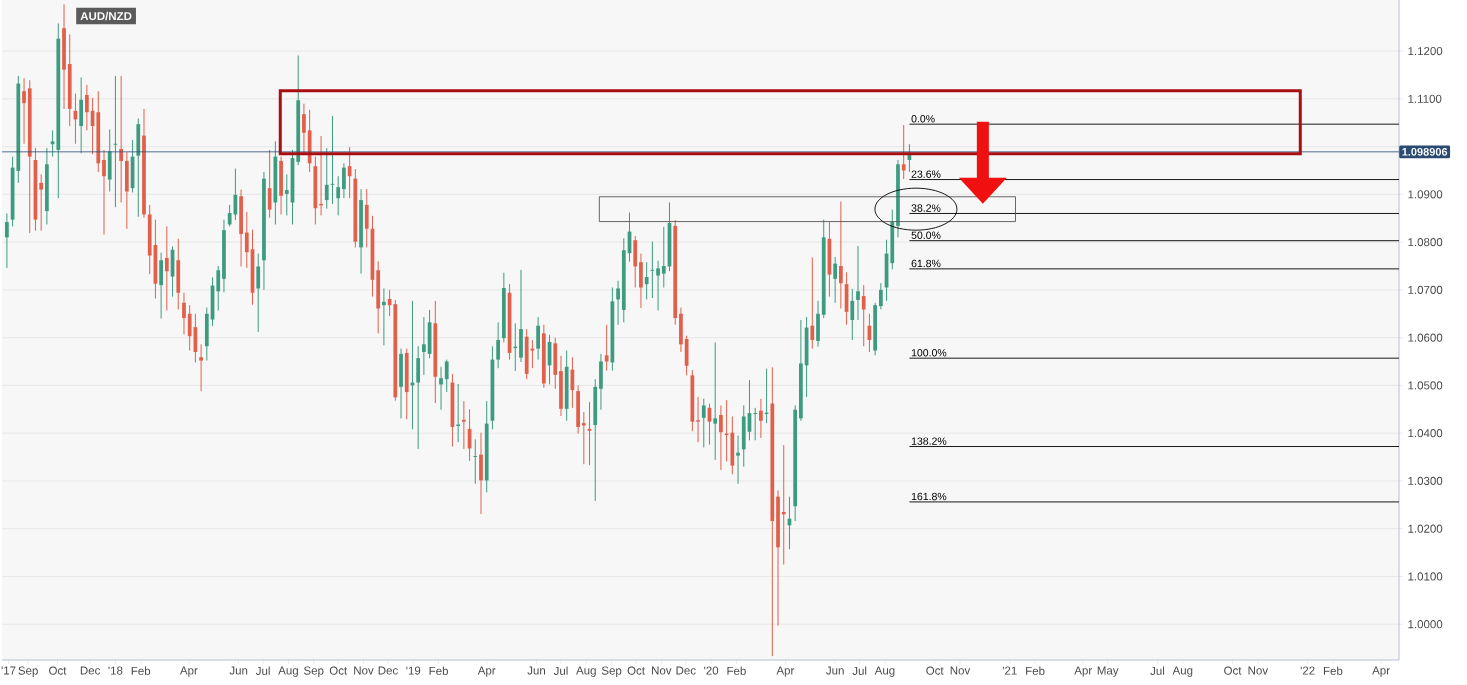 This screenshot has width=1467, height=685. What do you see at coordinates (923, 119) in the screenshot?
I see `series-label: 0.0%` at bounding box center [923, 119].